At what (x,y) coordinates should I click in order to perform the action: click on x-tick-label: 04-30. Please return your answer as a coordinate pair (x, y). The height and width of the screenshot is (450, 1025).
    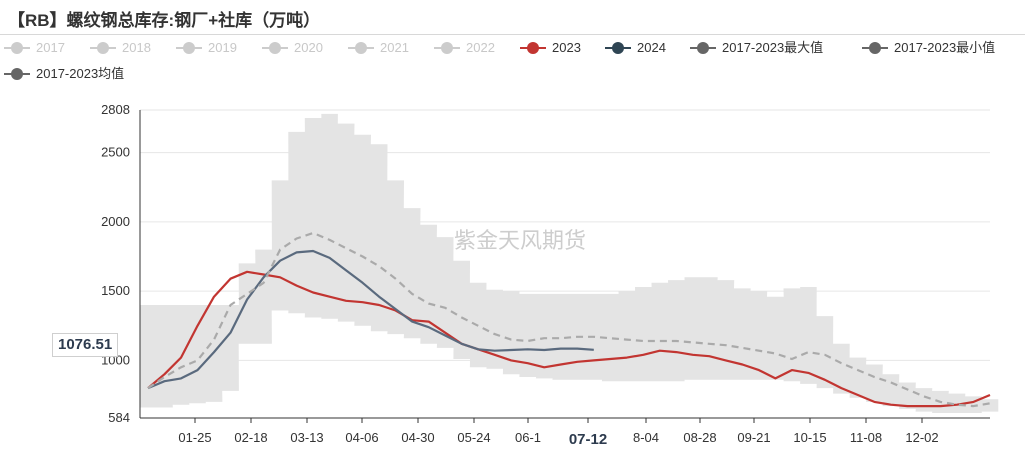
    Looking at the image, I should click on (417, 437).